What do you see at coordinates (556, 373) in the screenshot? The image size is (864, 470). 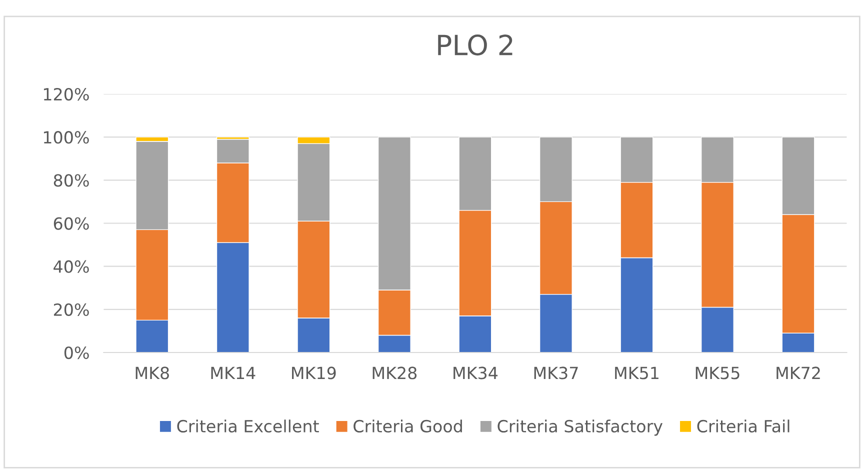 I see `x-tick-label: MK37` at bounding box center [556, 373].